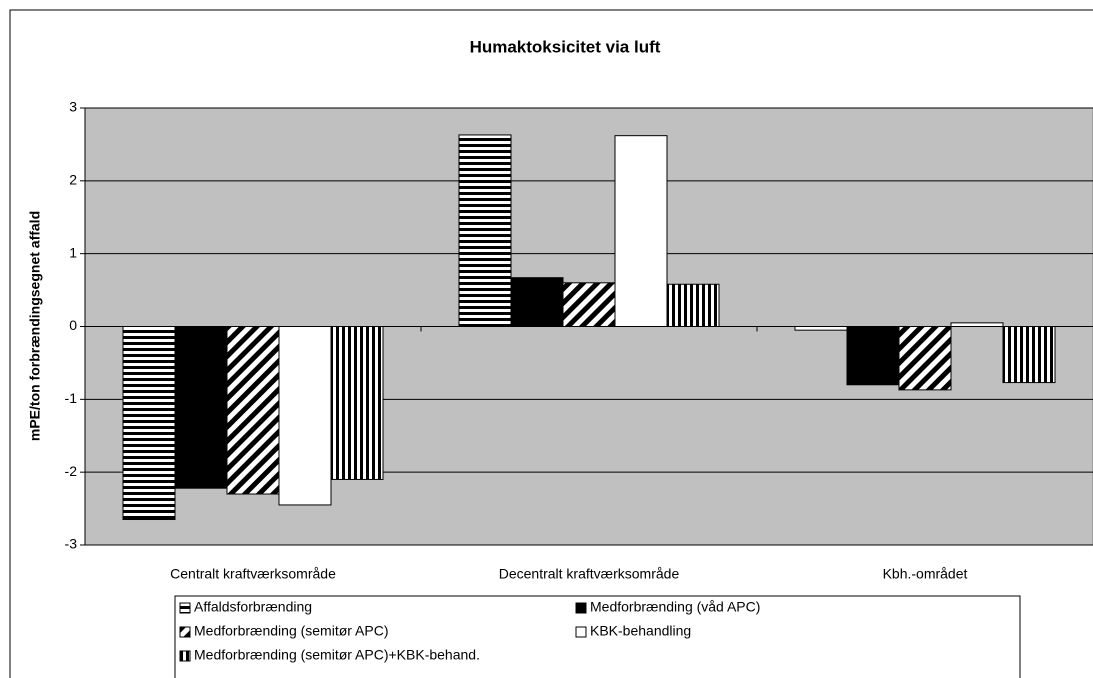  What do you see at coordinates (73, 325) in the screenshot?
I see `y-tick-label: 0` at bounding box center [73, 325].